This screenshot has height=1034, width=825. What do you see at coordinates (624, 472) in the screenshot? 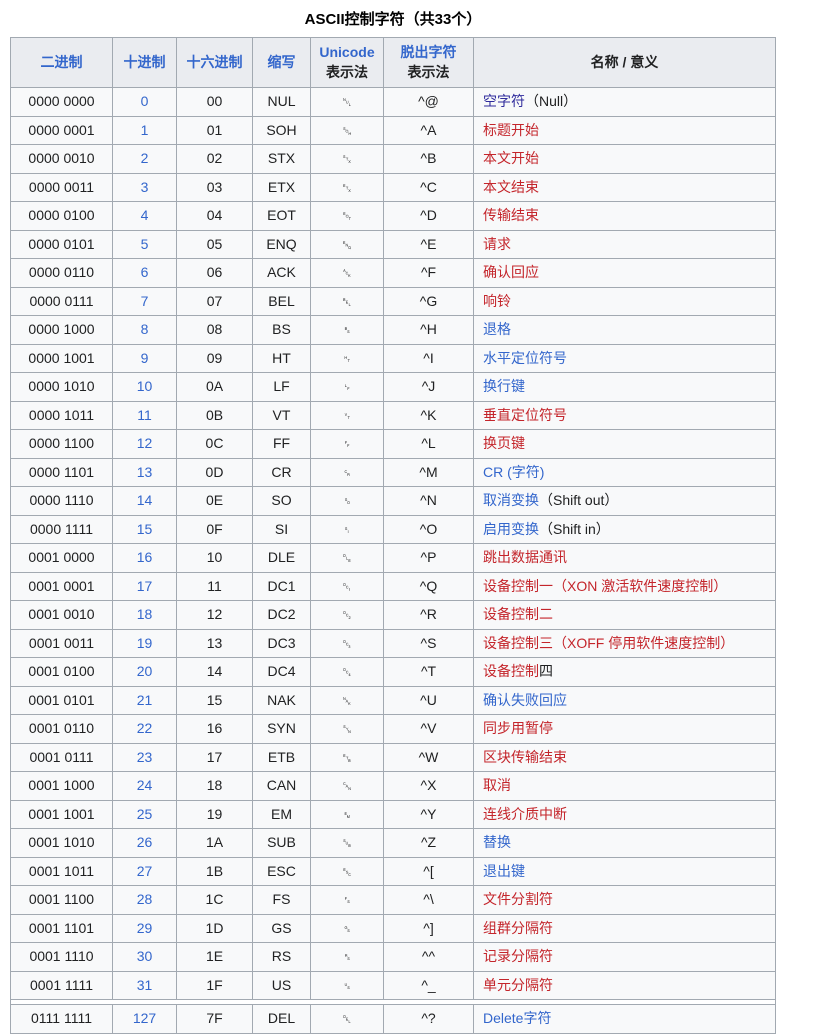
I see `name-meaning-cell: CR (字符)` at bounding box center [624, 472].